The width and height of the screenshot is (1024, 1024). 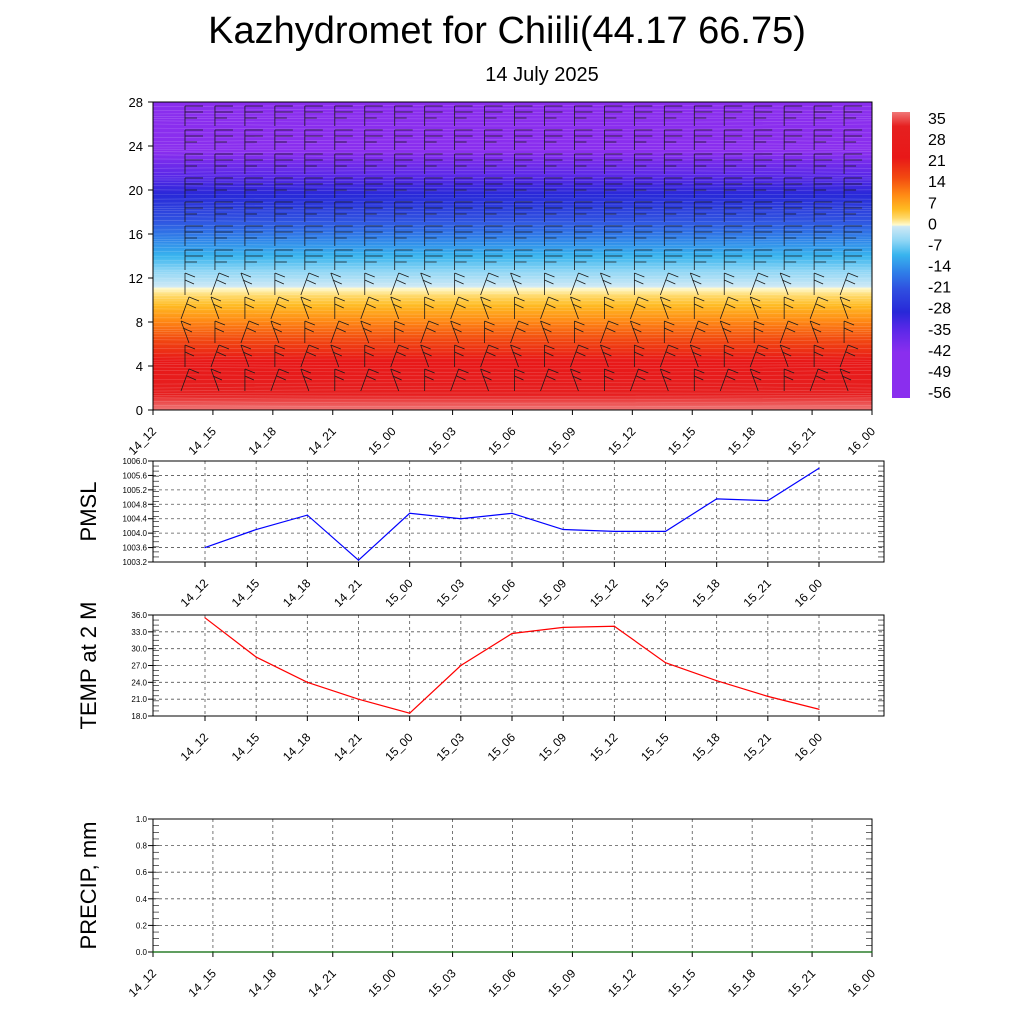 I want to click on panel-frame, so click(x=518, y=511).